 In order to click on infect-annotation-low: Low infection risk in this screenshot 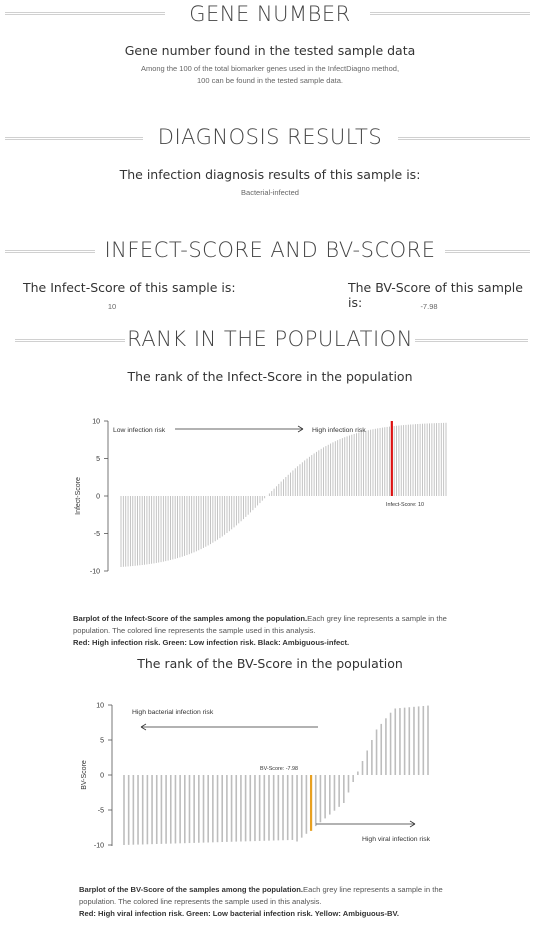, I will do `click(139, 430)`.